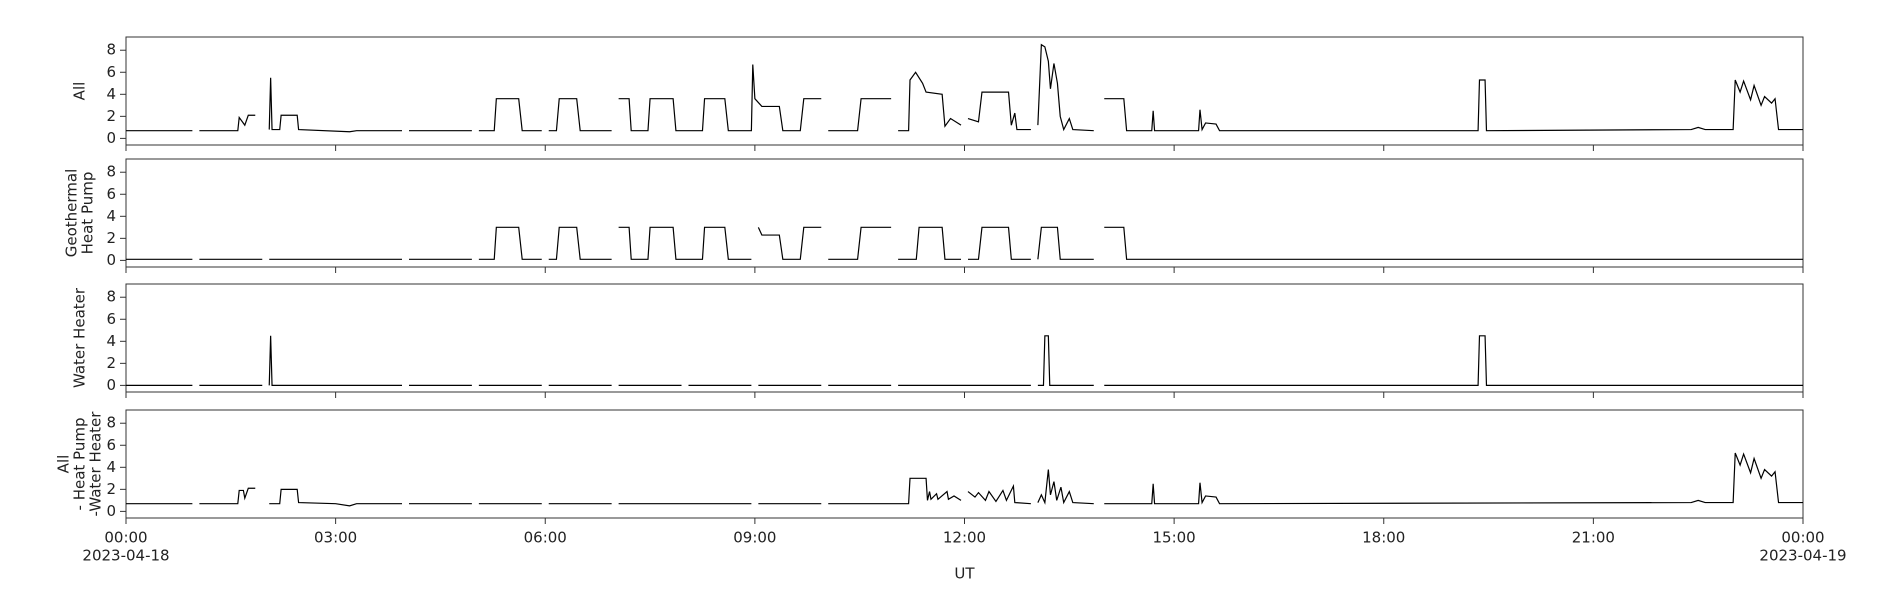 The width and height of the screenshot is (1903, 607). I want to click on y-axis-label: - Heat Pump, so click(80, 464).